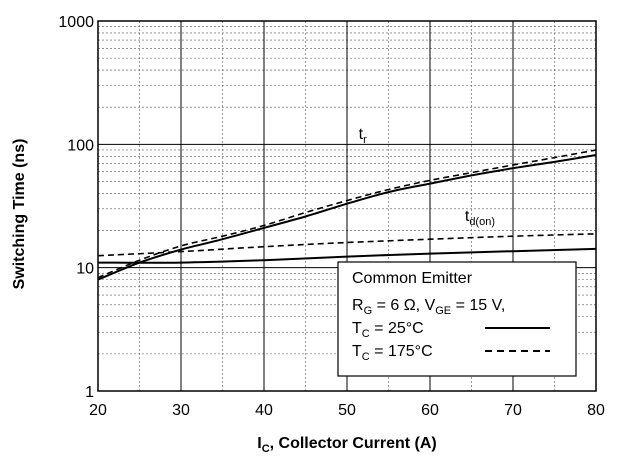 This screenshot has width=617, height=462. What do you see at coordinates (365, 140) in the screenshot?
I see `annotation-tr-sub: r` at bounding box center [365, 140].